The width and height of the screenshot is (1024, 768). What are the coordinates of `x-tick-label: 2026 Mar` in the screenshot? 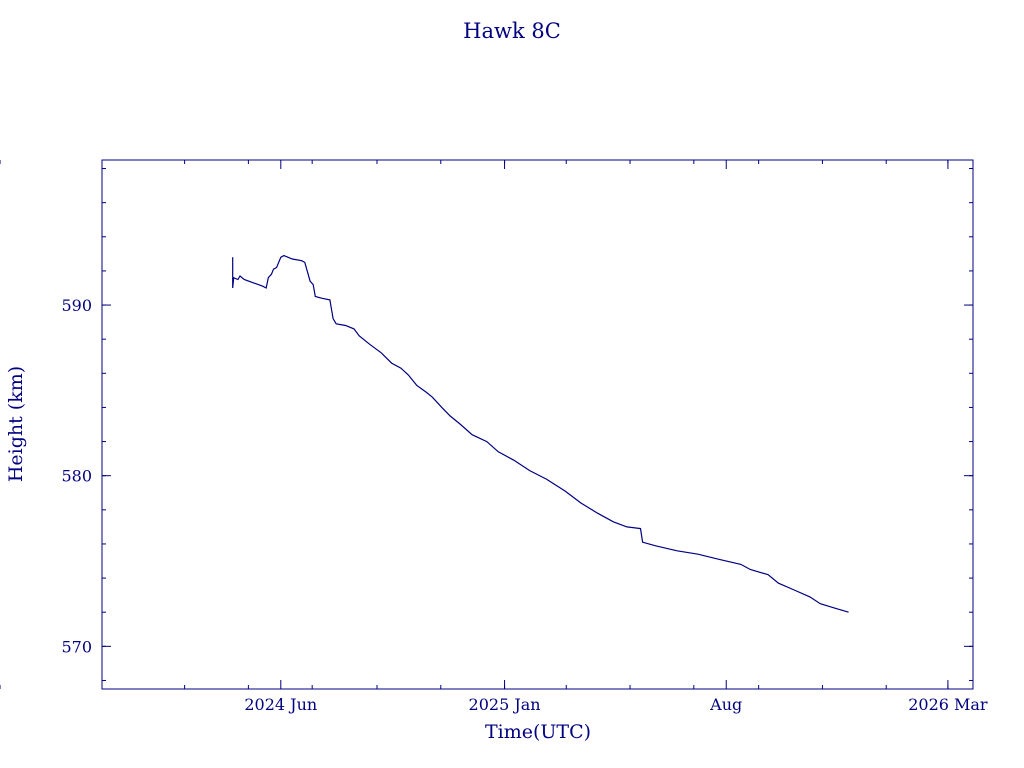 It's located at (948, 704).